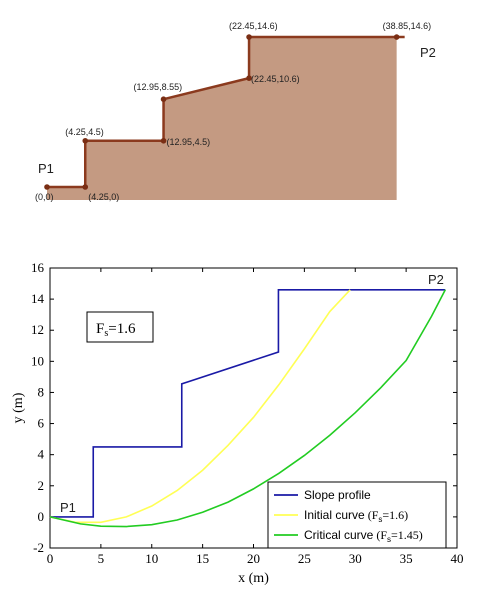 The width and height of the screenshot is (484, 600). Describe the element at coordinates (275, 79) in the screenshot. I see `vertex-label: (22.45,10.6)` at that location.